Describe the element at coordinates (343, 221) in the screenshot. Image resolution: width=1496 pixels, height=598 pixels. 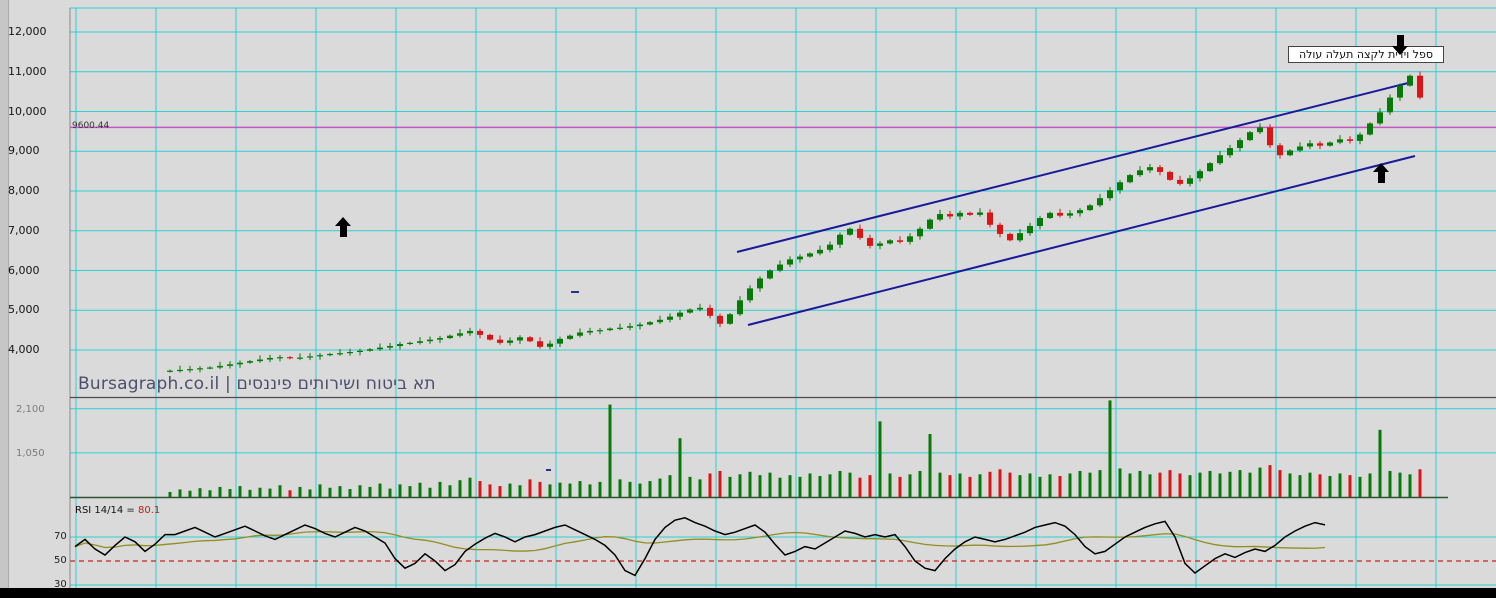
I see `arrow-head-icon` at that location.